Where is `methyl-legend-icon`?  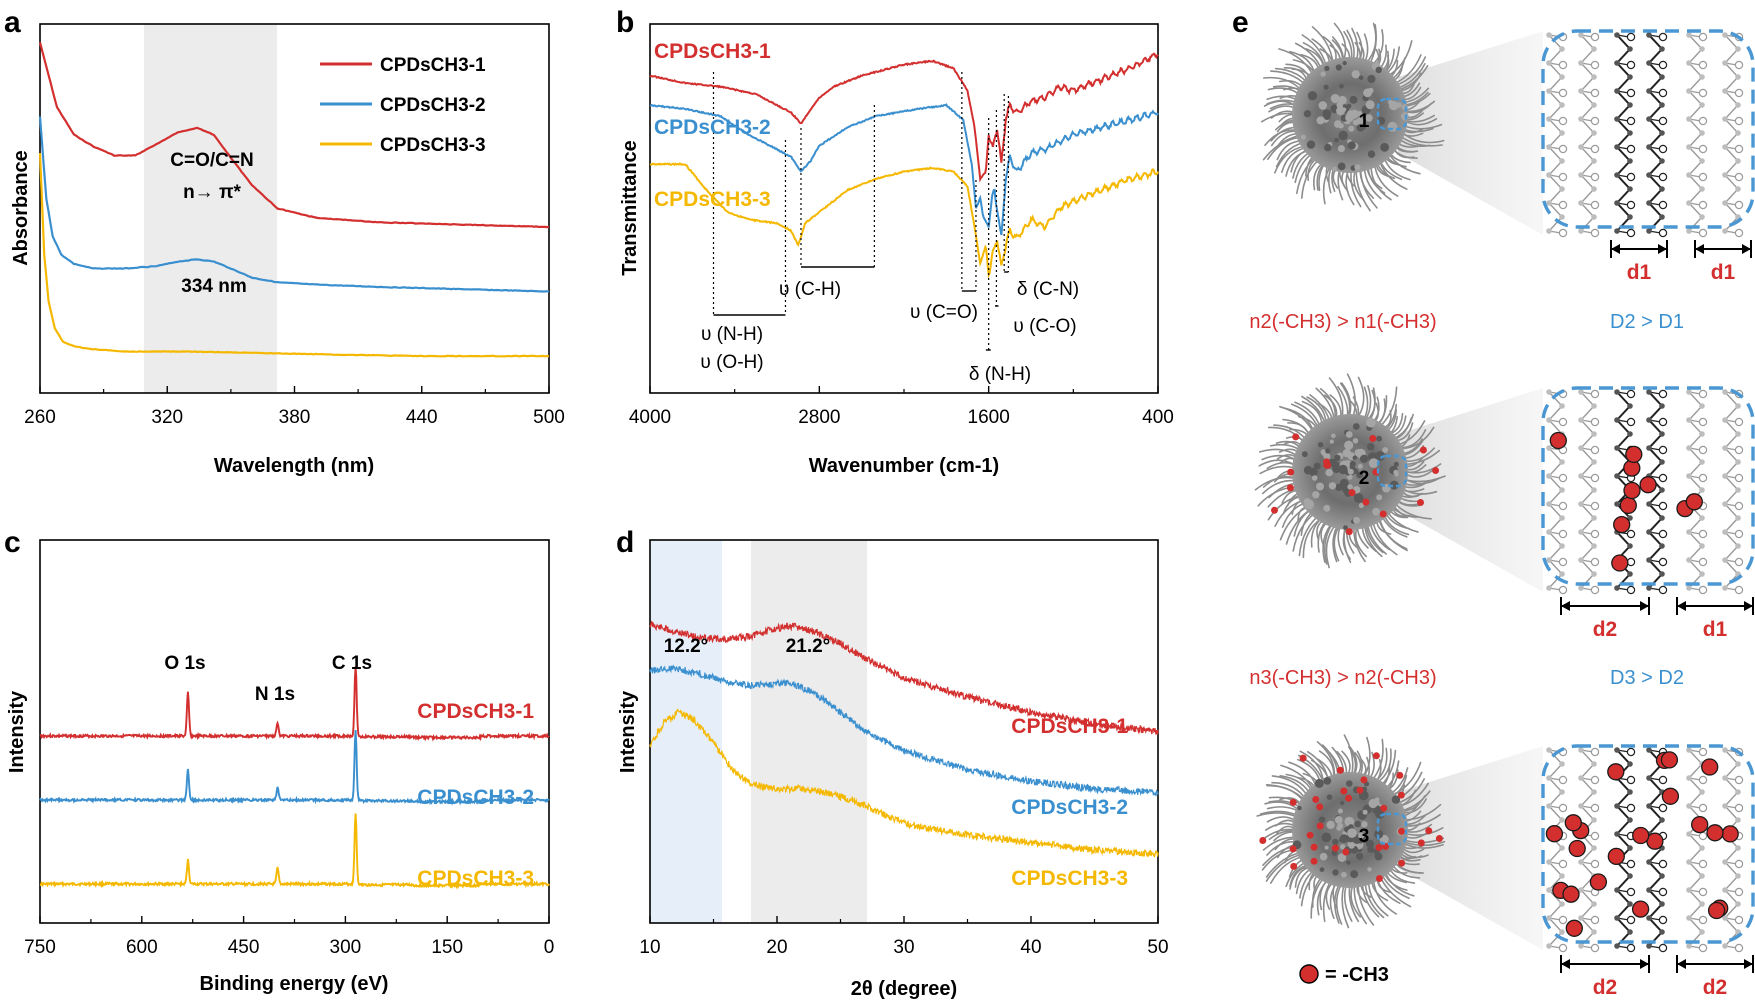
methyl-legend-icon is located at coordinates (1309, 974).